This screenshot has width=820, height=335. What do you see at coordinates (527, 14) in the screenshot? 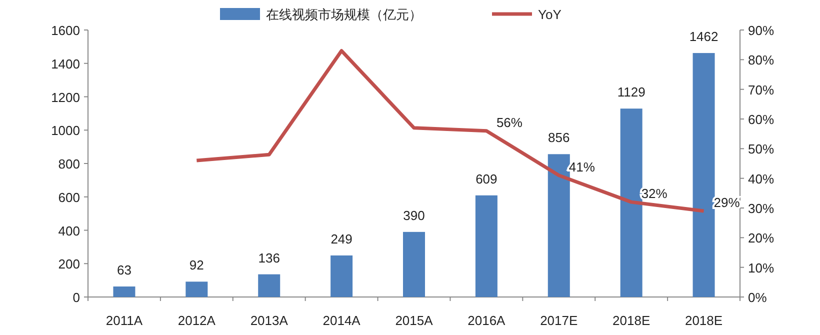
I see `legend: YoY` at bounding box center [527, 14].